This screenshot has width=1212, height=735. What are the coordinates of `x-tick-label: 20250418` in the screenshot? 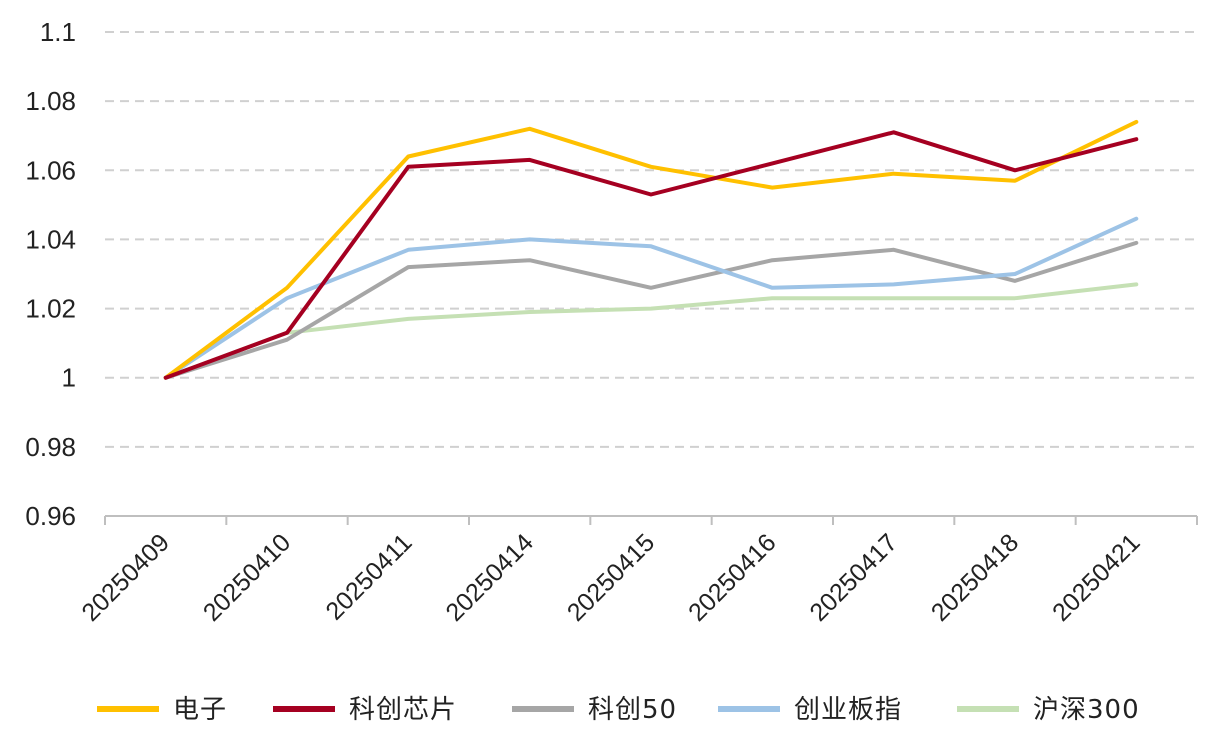 It's located at (975, 577).